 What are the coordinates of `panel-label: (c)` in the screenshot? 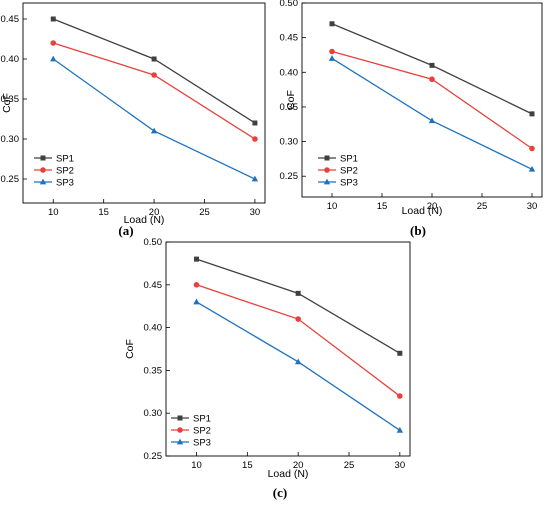 It's located at (280, 492).